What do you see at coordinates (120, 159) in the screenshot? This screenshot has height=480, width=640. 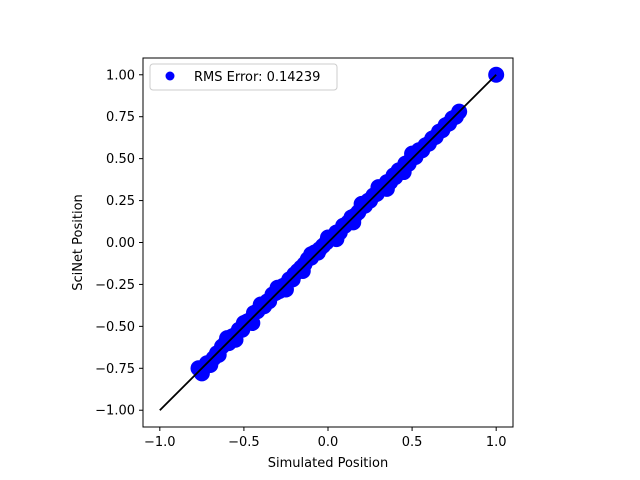 I see `y-tick-label: 0.50` at bounding box center [120, 159].